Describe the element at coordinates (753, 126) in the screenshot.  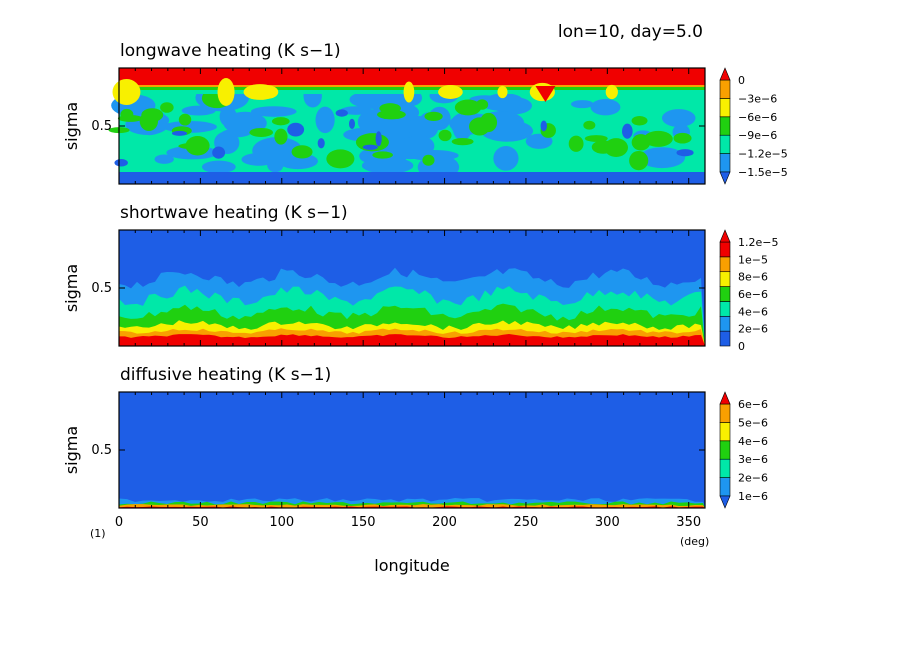
I see `colorbar: 0 −3e−6 −6e−6 −9e−6 −1.2e−5 −1.5e−5` at that location.